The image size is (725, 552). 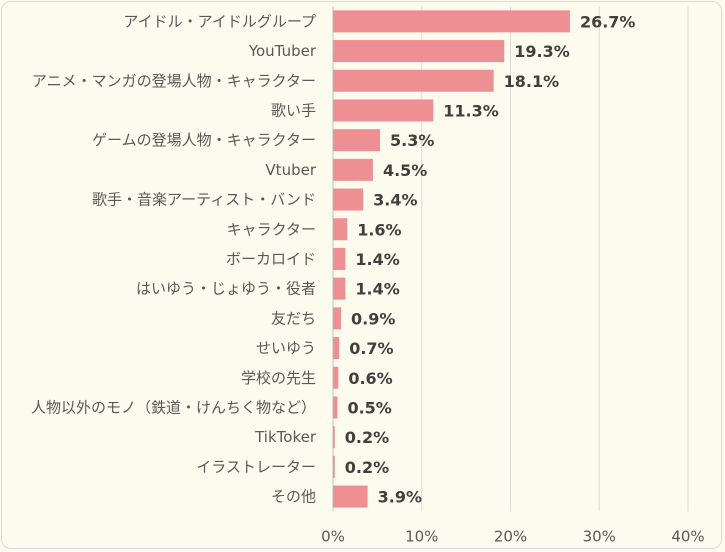 I want to click on value-label: 18.1%, so click(x=532, y=81).